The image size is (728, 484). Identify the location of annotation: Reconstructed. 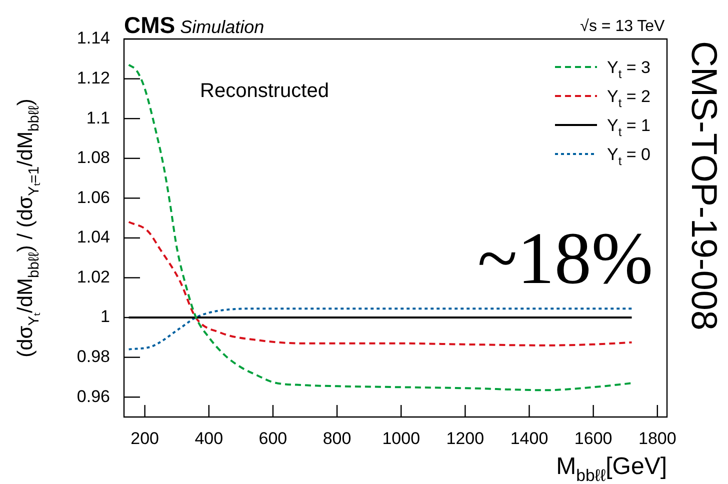
(264, 91).